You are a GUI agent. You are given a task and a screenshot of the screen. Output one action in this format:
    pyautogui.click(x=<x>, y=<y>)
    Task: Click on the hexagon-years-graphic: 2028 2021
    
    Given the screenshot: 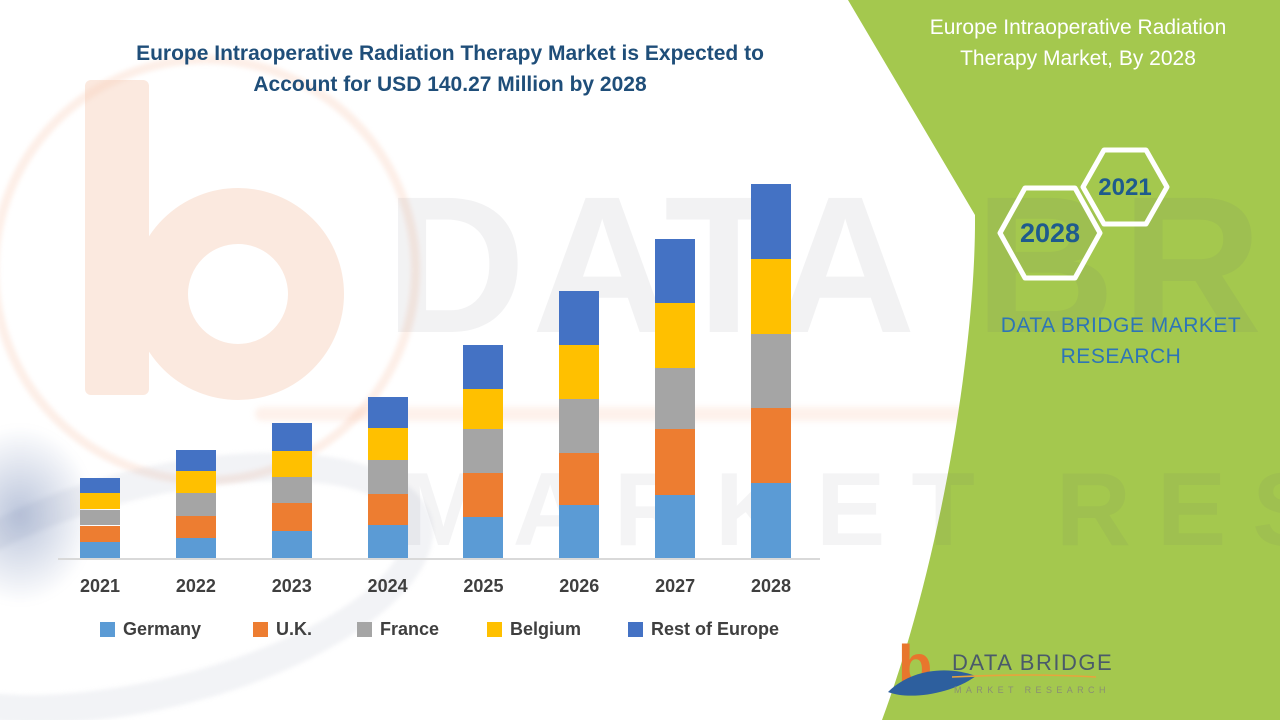 What is the action you would take?
    pyautogui.click(x=1083, y=214)
    